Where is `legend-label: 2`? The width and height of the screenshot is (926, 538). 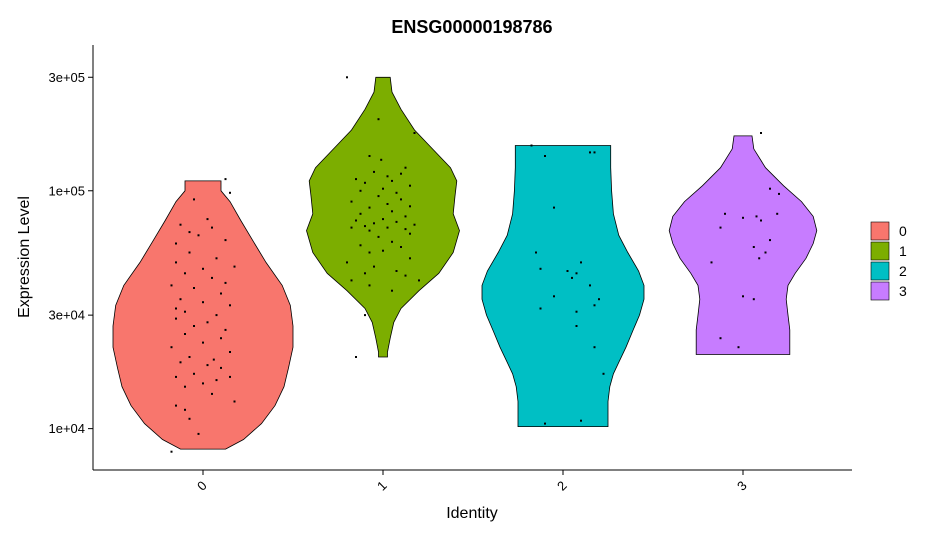 legend-label: 2 is located at coordinates (903, 271).